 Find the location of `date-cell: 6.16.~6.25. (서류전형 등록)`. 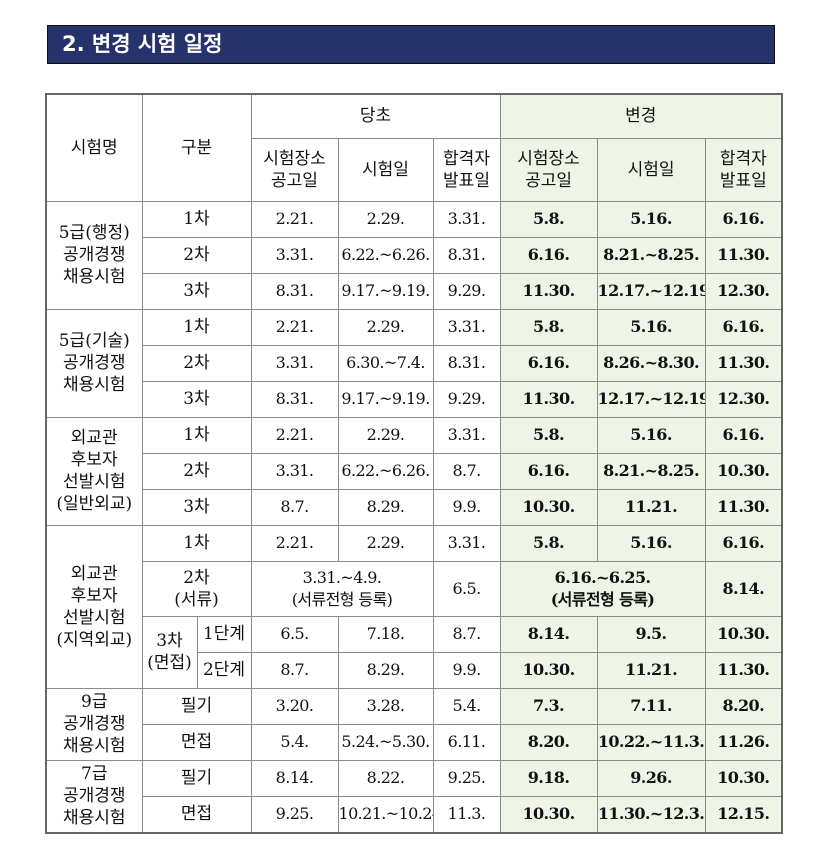

date-cell: 6.16.~6.25. (서류전형 등록) is located at coordinates (602, 588).